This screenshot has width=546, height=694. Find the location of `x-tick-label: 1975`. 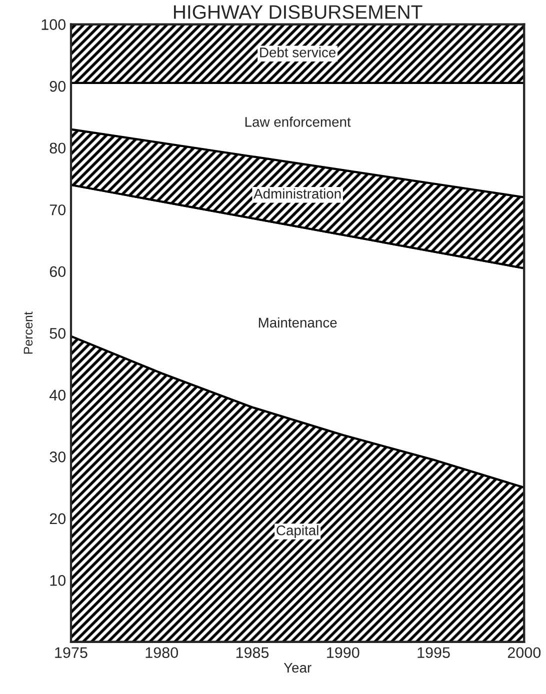

x-tick-label: 1975 is located at coordinates (71, 652).